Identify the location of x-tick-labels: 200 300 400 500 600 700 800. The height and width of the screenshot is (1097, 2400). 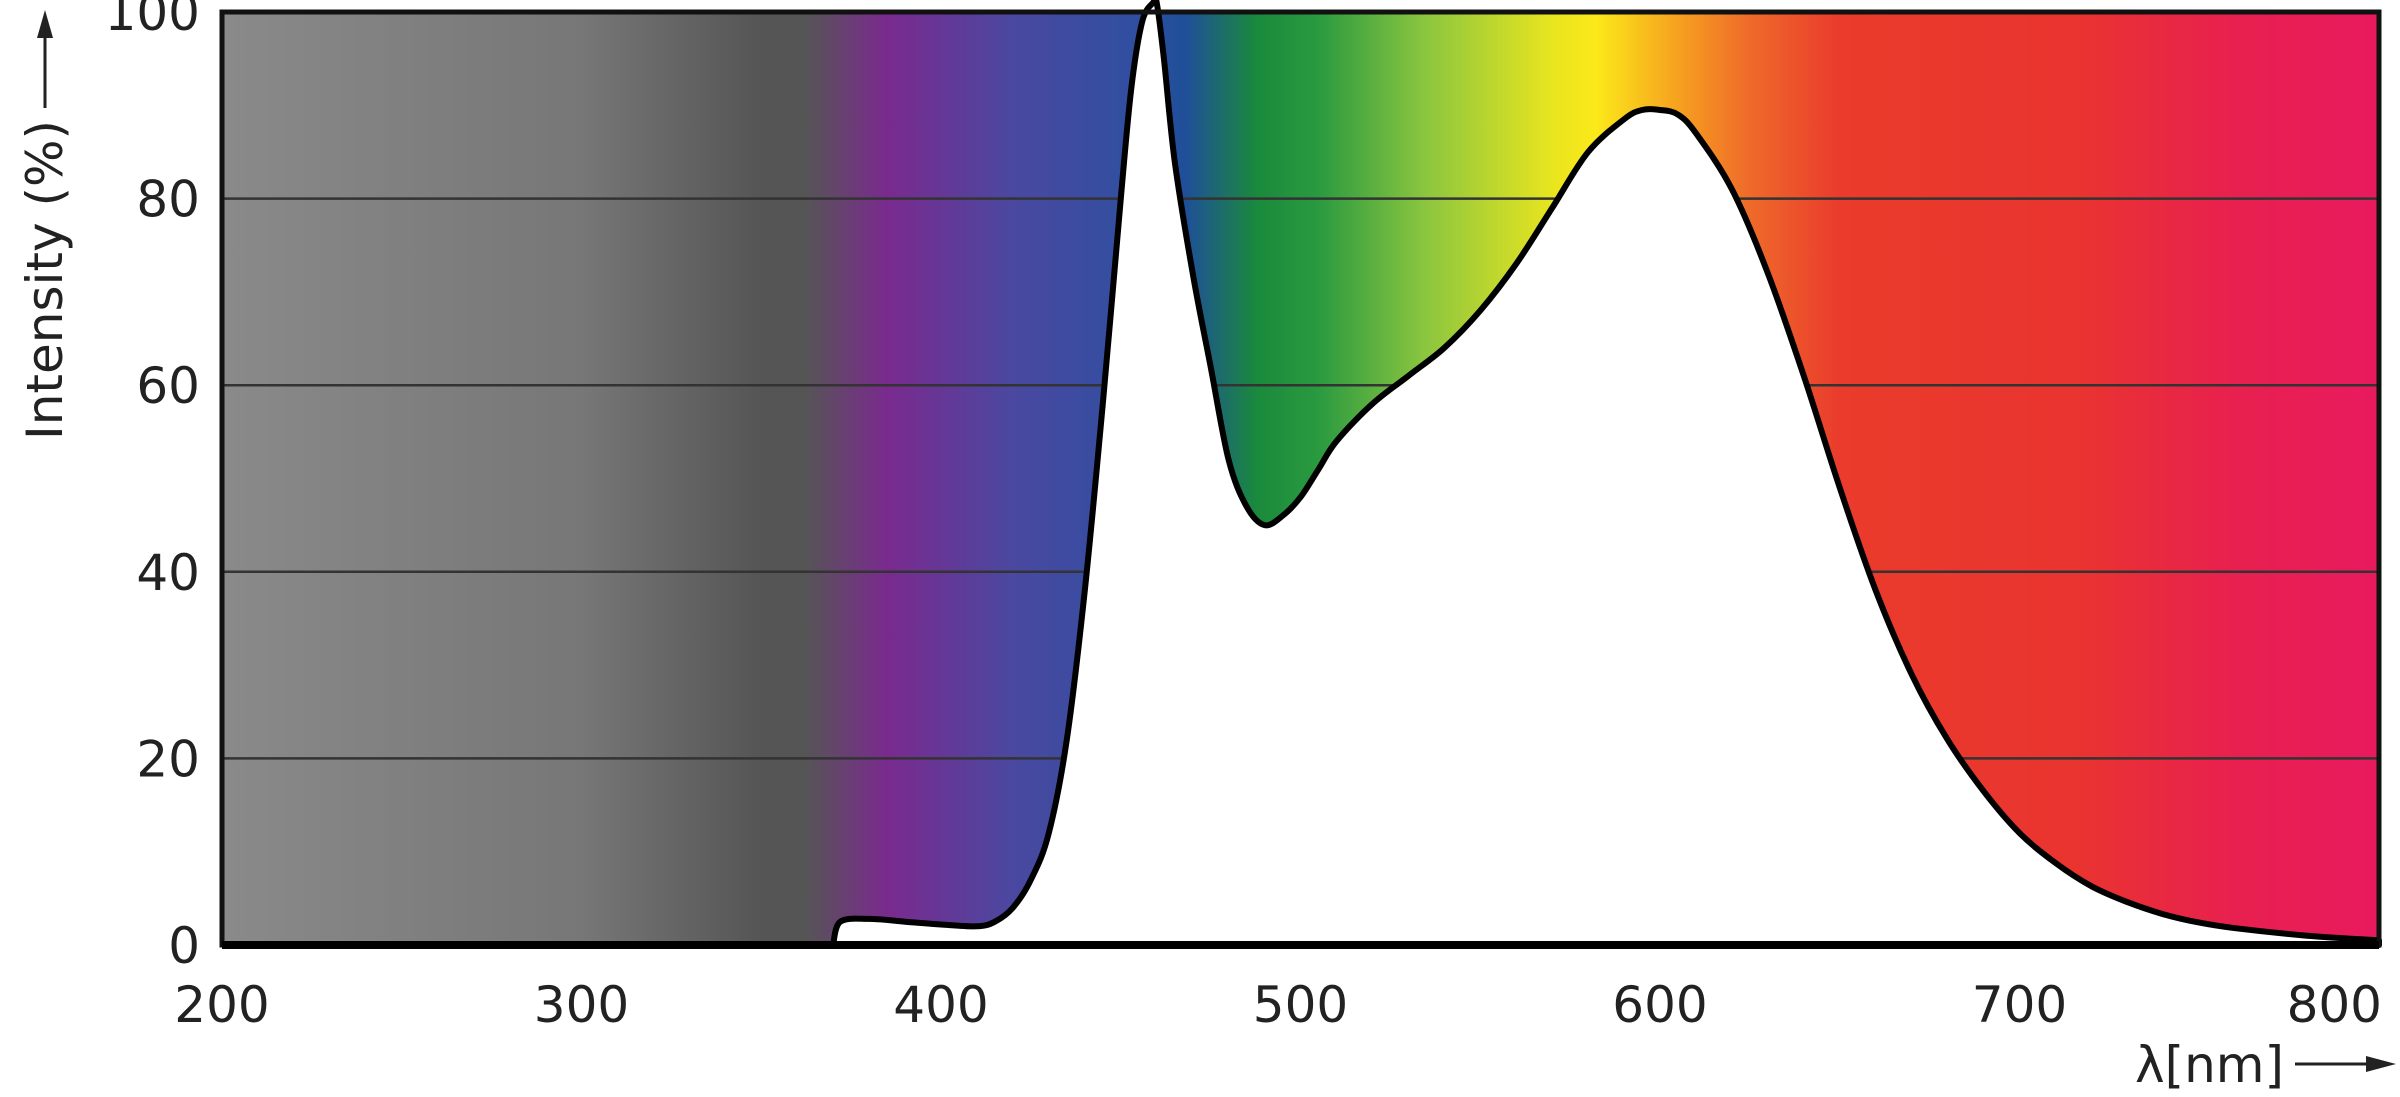
(1278, 1005).